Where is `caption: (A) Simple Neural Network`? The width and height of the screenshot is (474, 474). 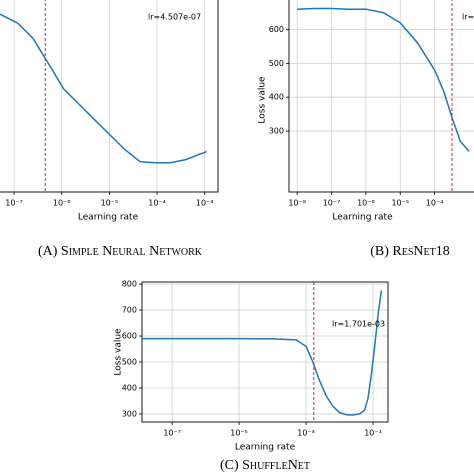 caption: (A) Simple Neural Network is located at coordinates (120, 251).